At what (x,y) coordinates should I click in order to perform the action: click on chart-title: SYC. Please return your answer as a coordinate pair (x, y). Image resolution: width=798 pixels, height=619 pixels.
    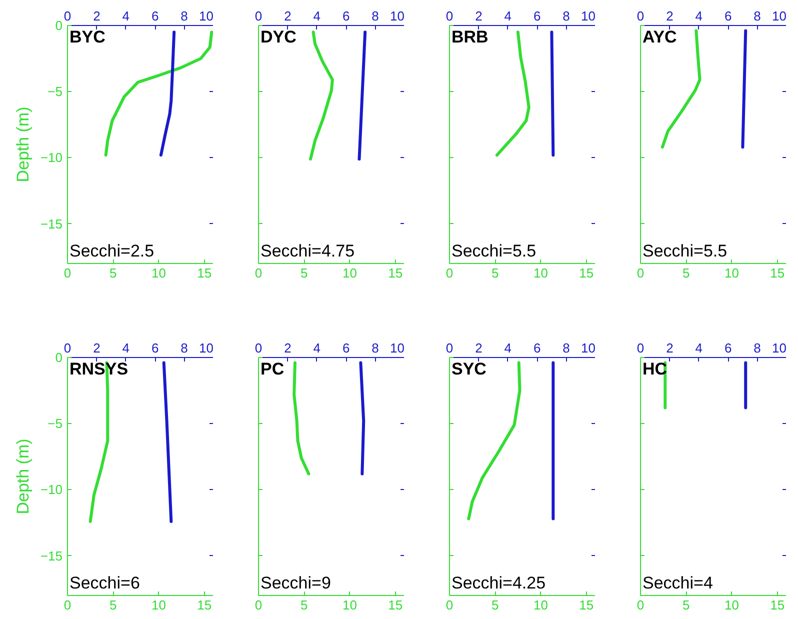
    Looking at the image, I should click on (469, 369).